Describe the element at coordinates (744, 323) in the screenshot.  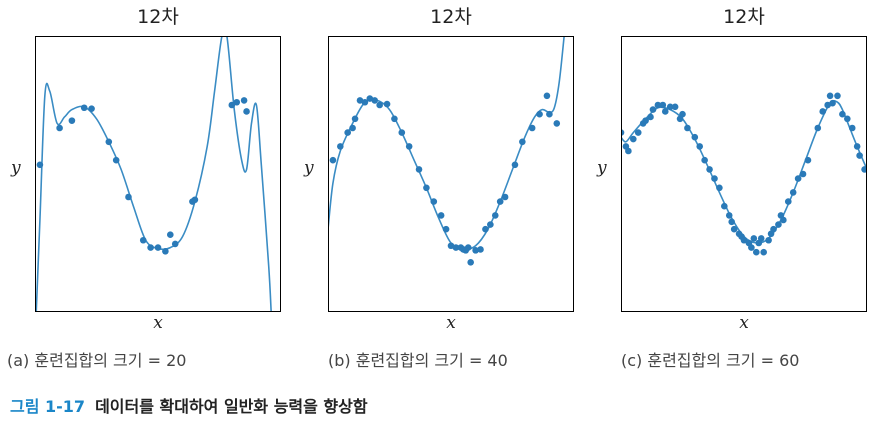
I see `x-axis-label: x` at that location.